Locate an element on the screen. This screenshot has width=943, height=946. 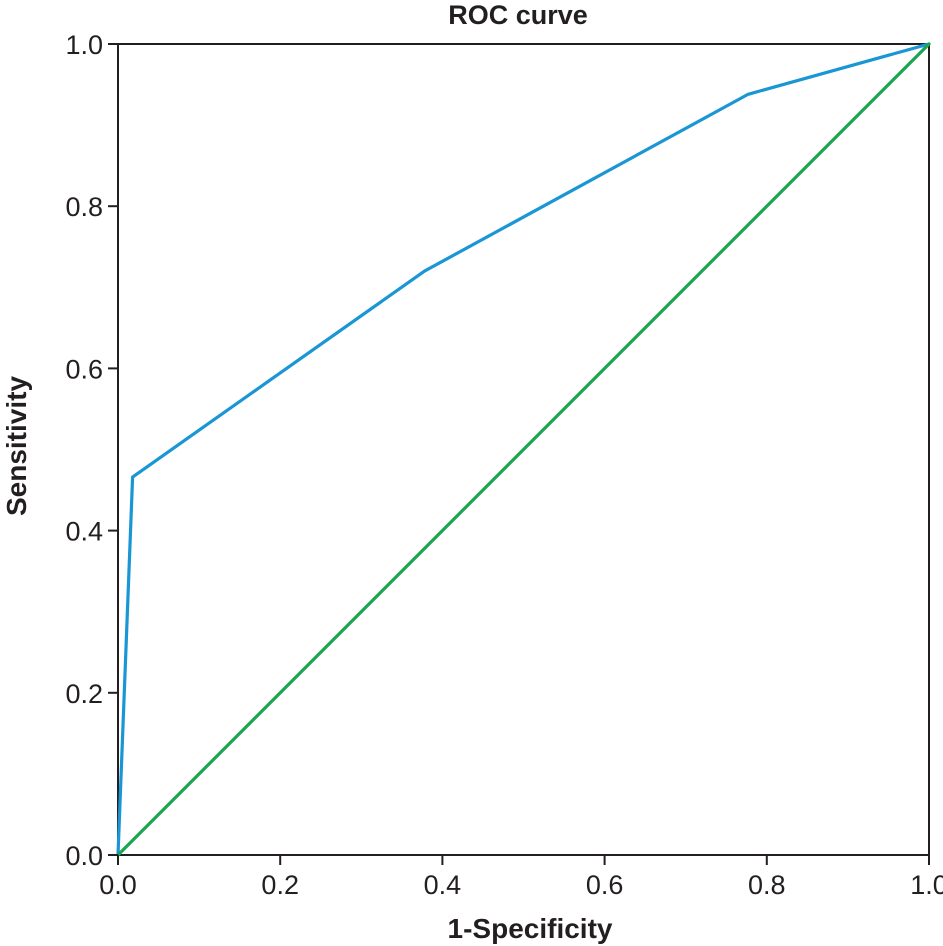
y-tick-label: 0.0 is located at coordinates (84, 856).